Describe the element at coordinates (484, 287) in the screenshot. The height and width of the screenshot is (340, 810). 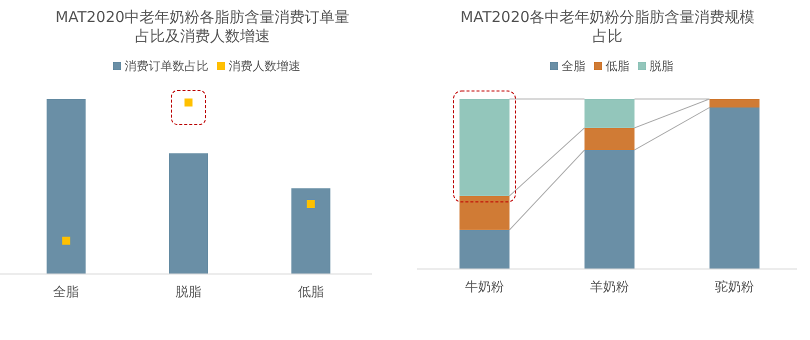
I see `x-tick-label: 牛奶粉` at that location.